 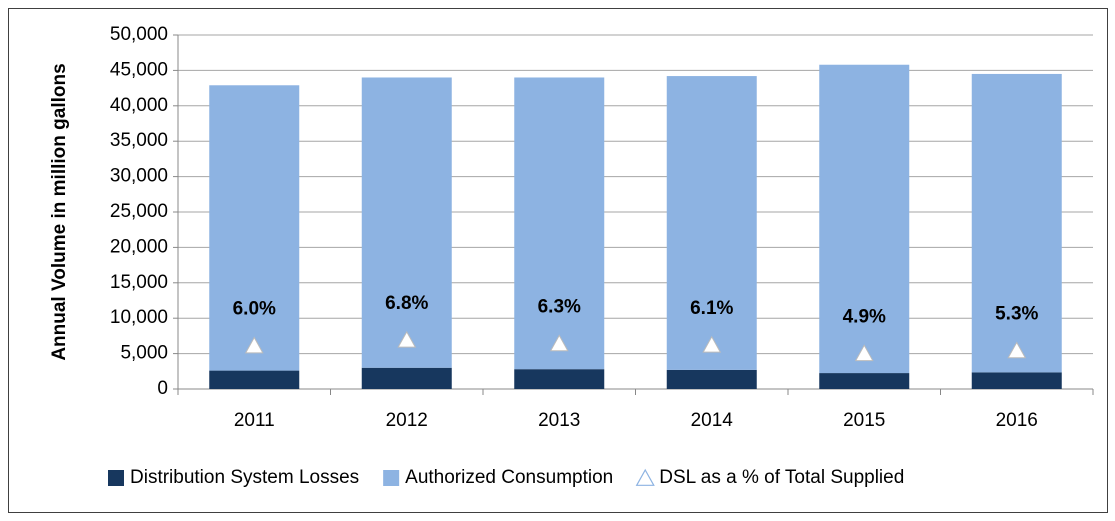 I want to click on y-tick-label: 0, so click(x=162, y=388).